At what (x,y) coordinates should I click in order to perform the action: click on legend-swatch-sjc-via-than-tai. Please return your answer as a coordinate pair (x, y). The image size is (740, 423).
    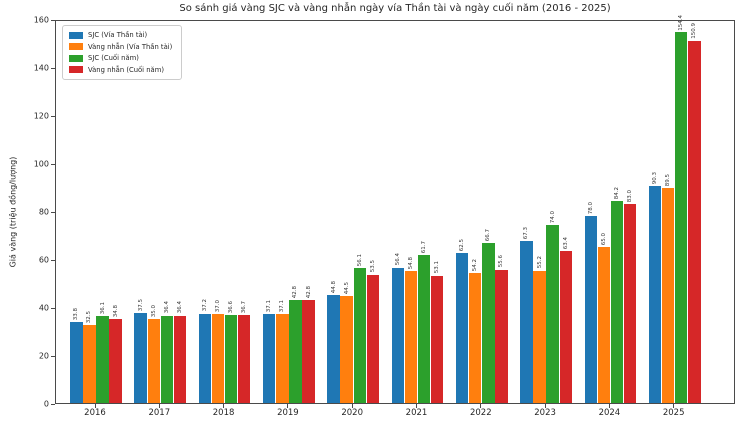
    Looking at the image, I should click on (76, 35).